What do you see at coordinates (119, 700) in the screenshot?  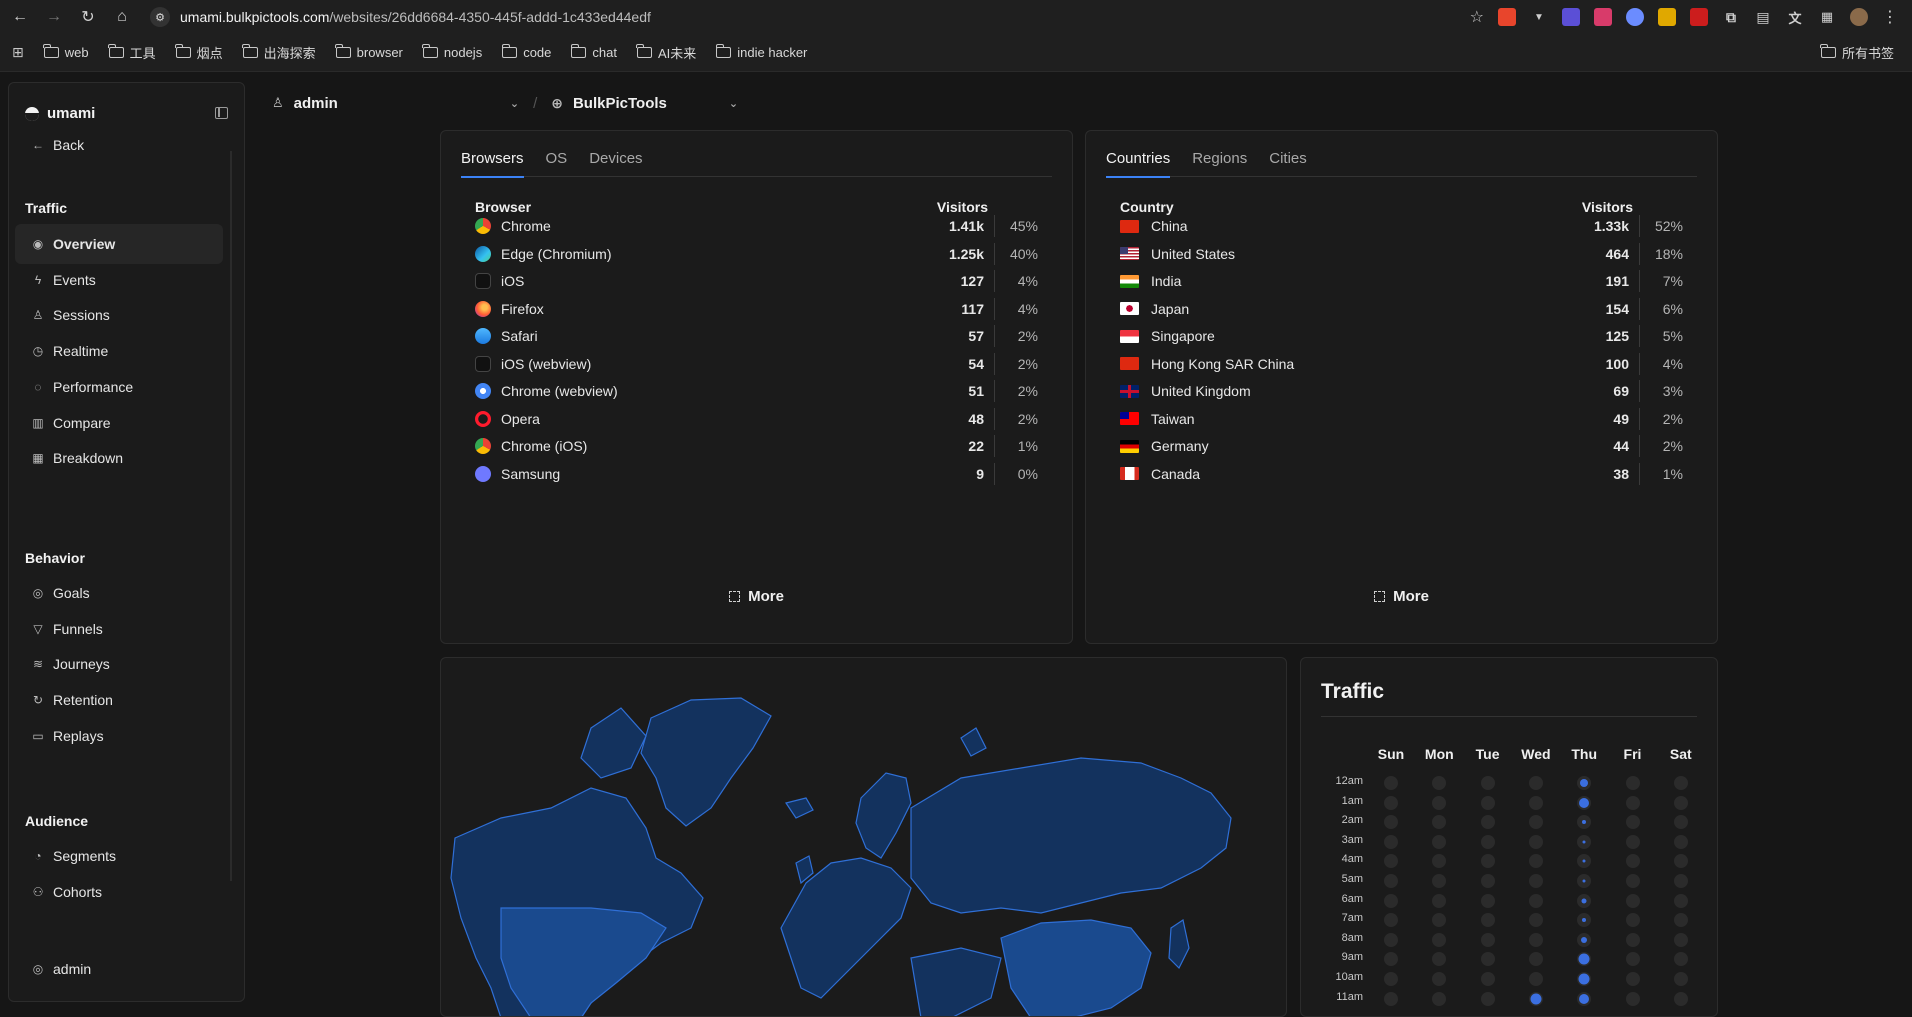 I see `sidebar-item-retention: ↻ Retention` at bounding box center [119, 700].